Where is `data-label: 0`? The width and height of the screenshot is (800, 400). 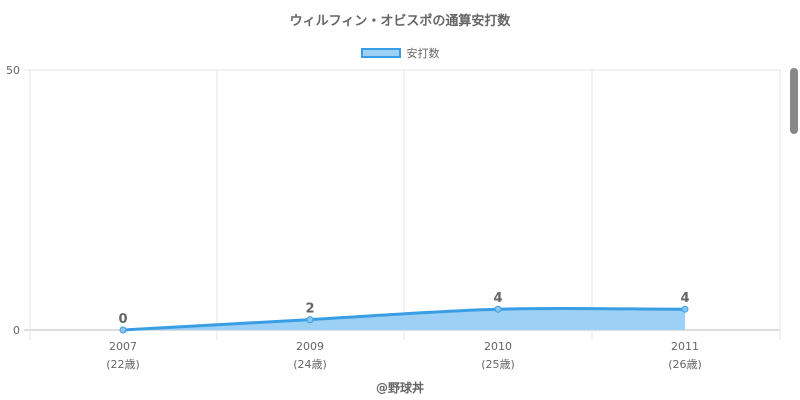 data-label: 0 is located at coordinates (122, 319).